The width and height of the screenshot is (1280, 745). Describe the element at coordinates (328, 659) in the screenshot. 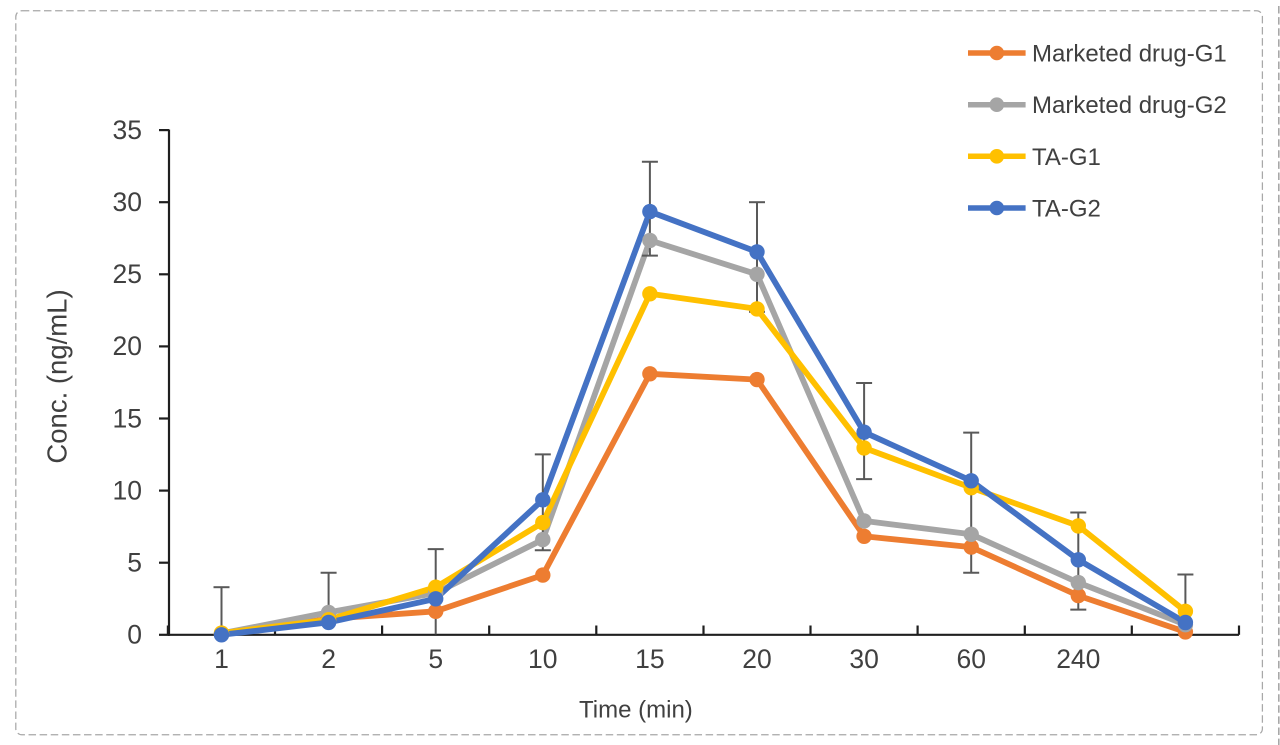

I see `svg-text: 2` at that location.